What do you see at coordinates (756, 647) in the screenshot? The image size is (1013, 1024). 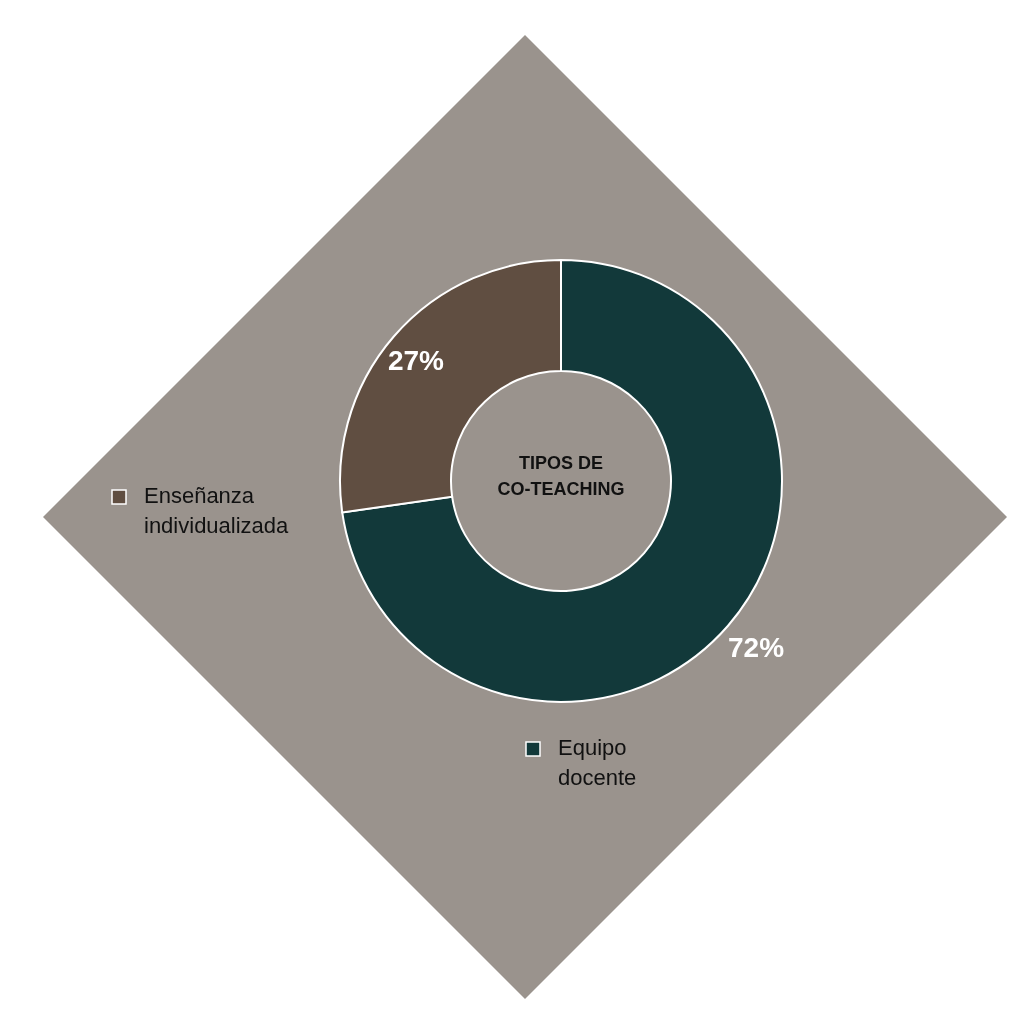 I see `data-label: 72%` at bounding box center [756, 647].